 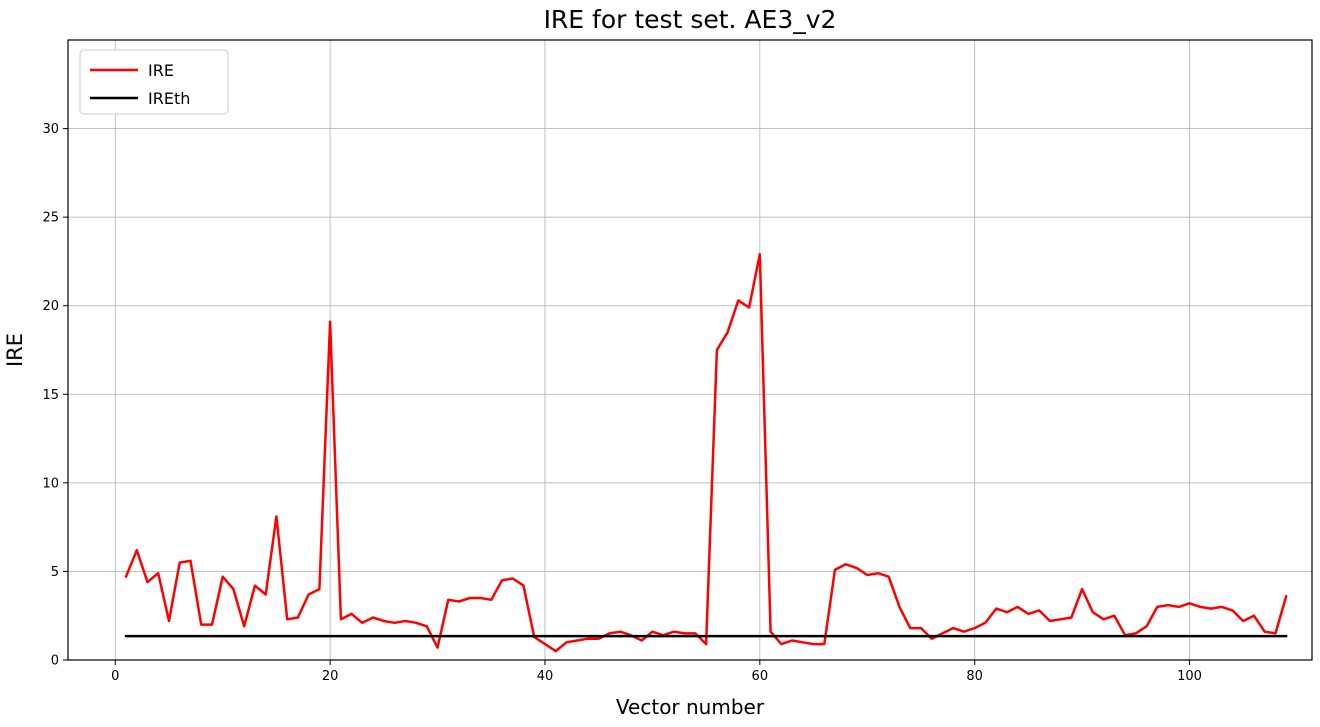 What do you see at coordinates (690, 19) in the screenshot?
I see `chart-title: IRE for test set. AE3_v2` at bounding box center [690, 19].